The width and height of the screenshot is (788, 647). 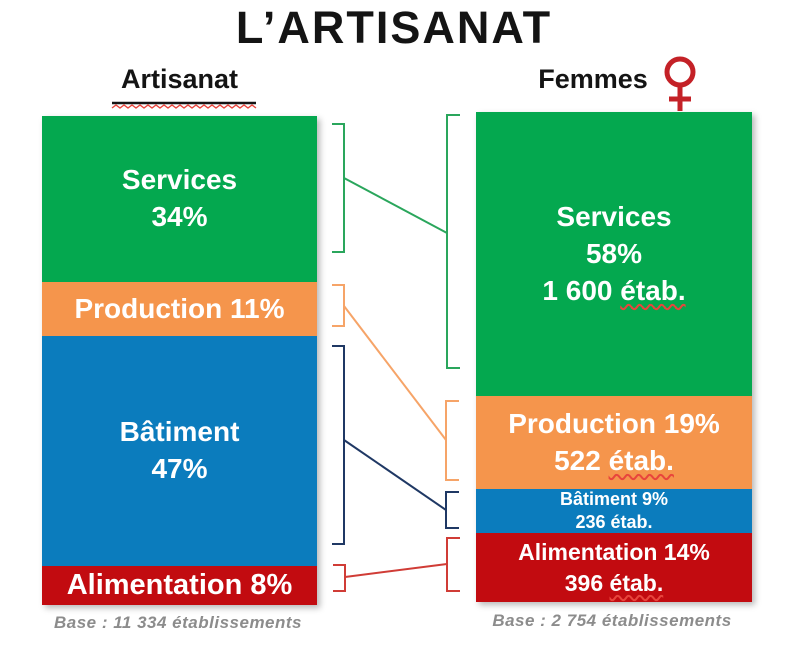 What do you see at coordinates (614, 423) in the screenshot?
I see `segment-label-line: Production 19%` at bounding box center [614, 423].